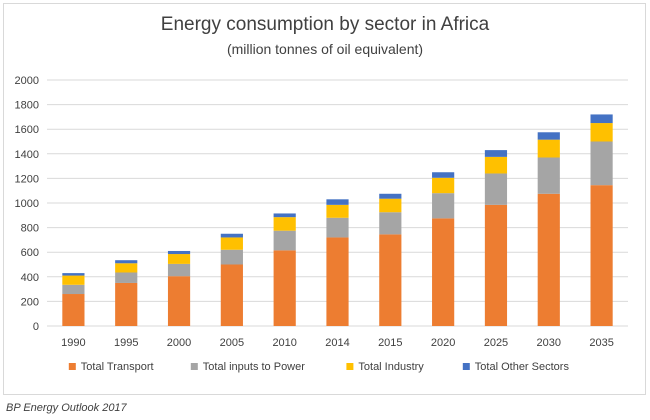 The image size is (650, 420). I want to click on legend-swatch-total-transport, so click(72, 366).